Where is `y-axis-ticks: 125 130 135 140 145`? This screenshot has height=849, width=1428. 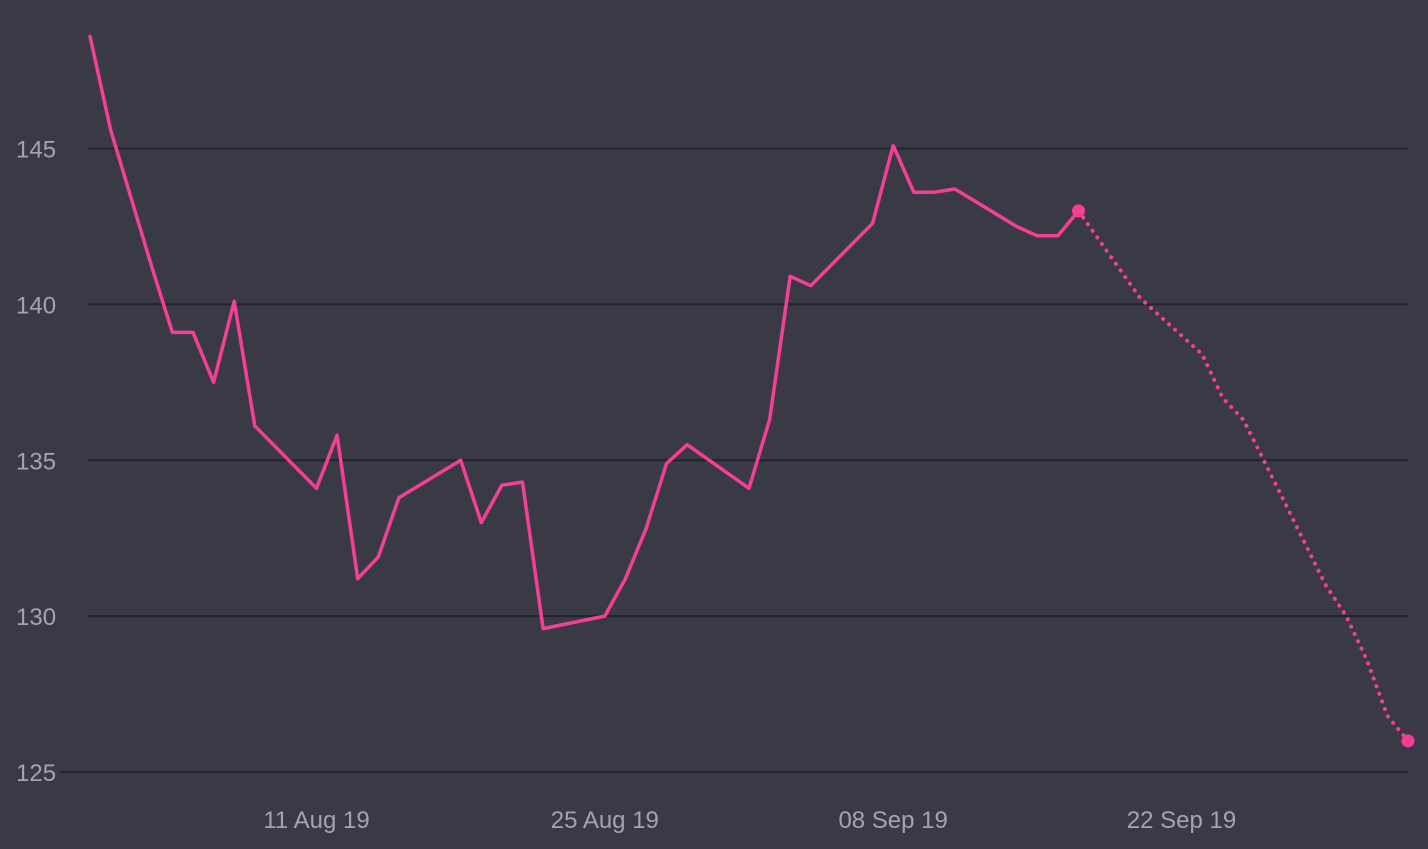 y-axis-ticks: 125 130 135 140 145 is located at coordinates (36, 462).